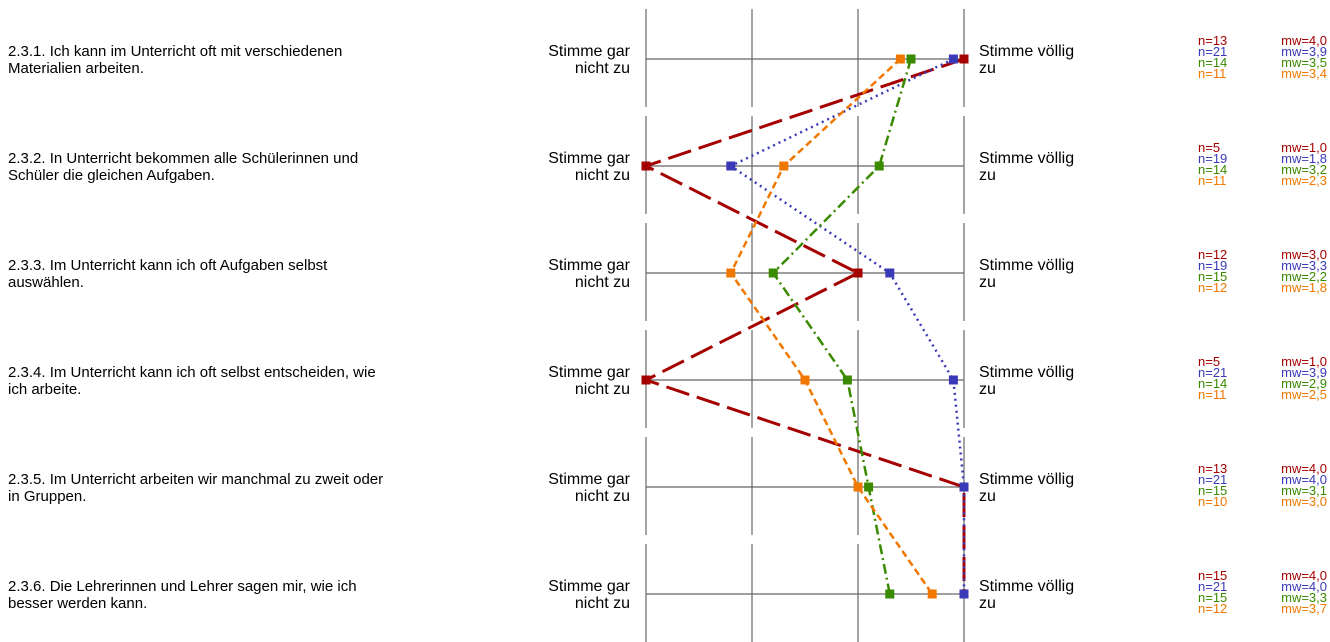 This screenshot has height=642, width=1330. What do you see at coordinates (1304, 265) in the screenshot?
I see `stat-mw-row-3-series-2: mw=3,3` at bounding box center [1304, 265].